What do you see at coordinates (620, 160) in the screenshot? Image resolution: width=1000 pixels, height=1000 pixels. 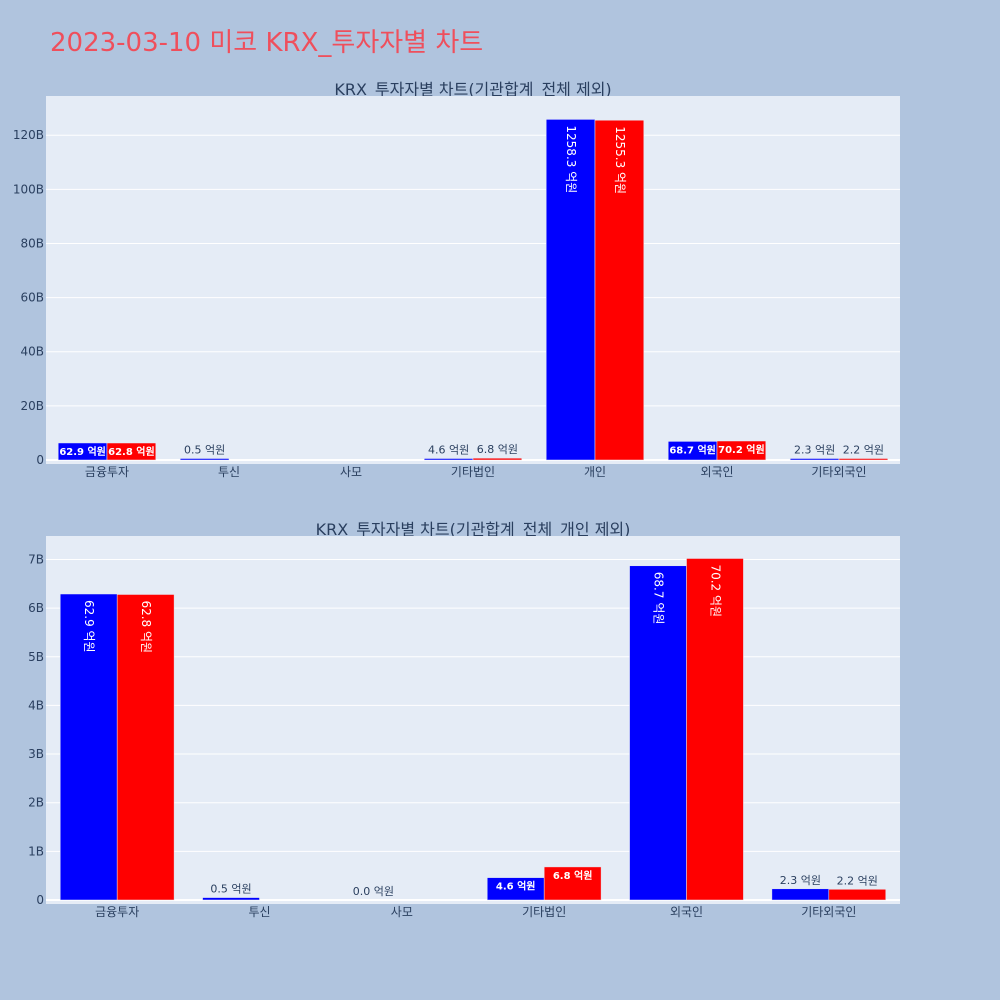 I see `data-label: 1255.3 억원` at bounding box center [620, 160].